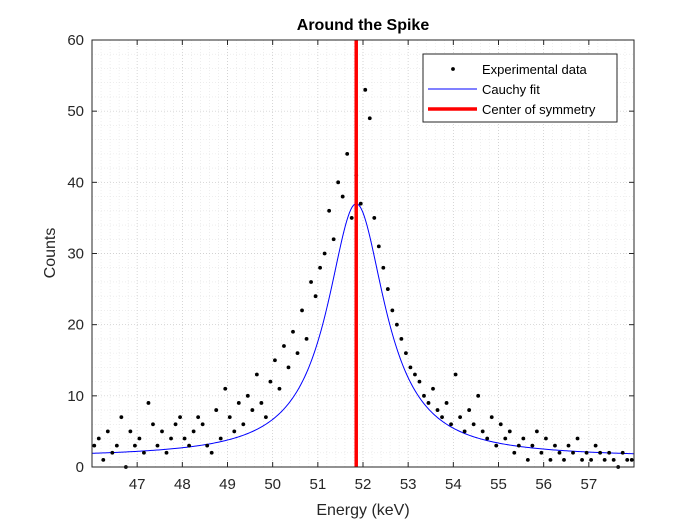 The height and width of the screenshot is (525, 700). What do you see at coordinates (317, 484) in the screenshot?
I see `x-tick-label: 51` at bounding box center [317, 484].